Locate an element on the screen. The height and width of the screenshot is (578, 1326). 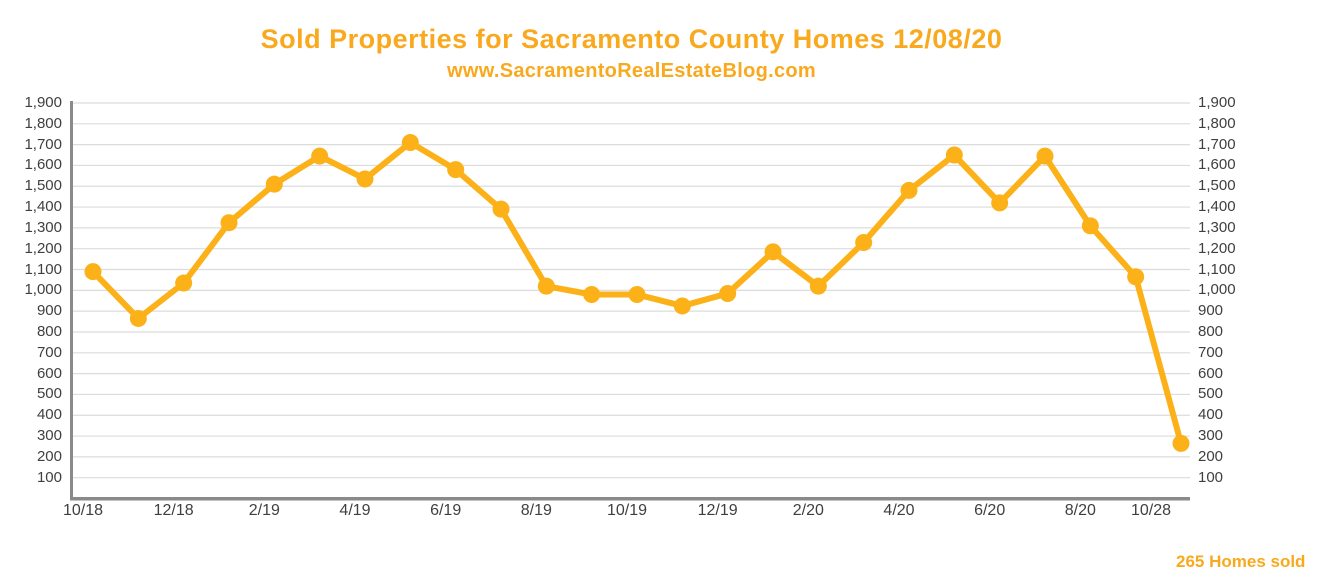
y-tick-label-left: 200 is located at coordinates (49, 456).